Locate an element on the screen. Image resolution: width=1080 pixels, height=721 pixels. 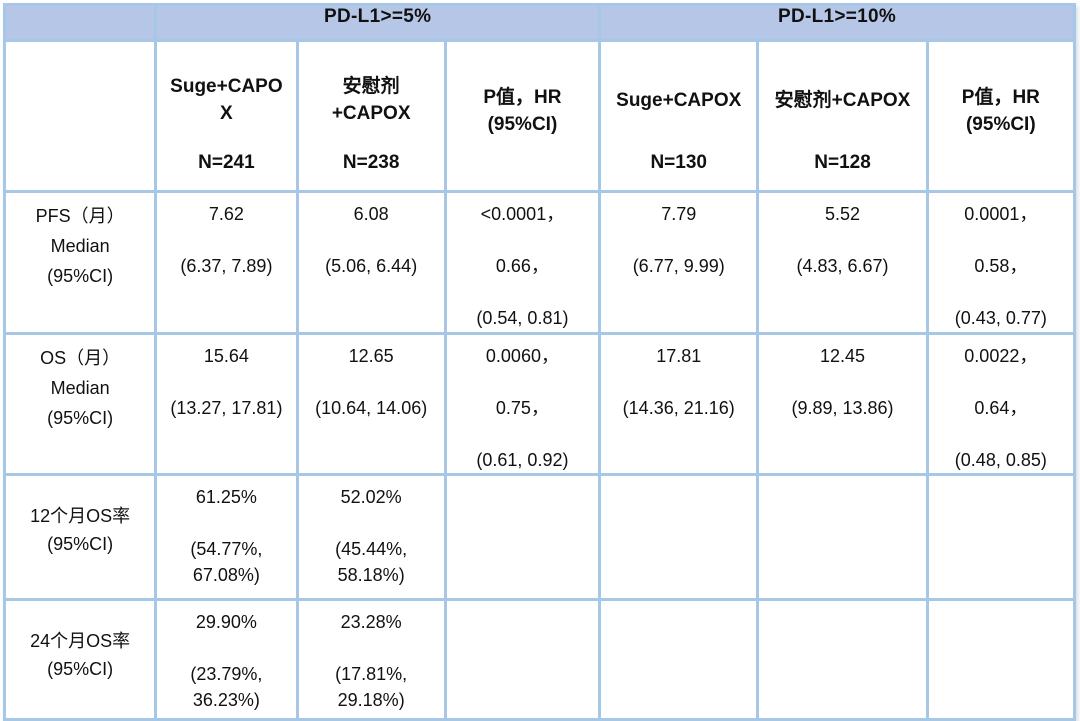
corner-cell is located at coordinates (80, 22).